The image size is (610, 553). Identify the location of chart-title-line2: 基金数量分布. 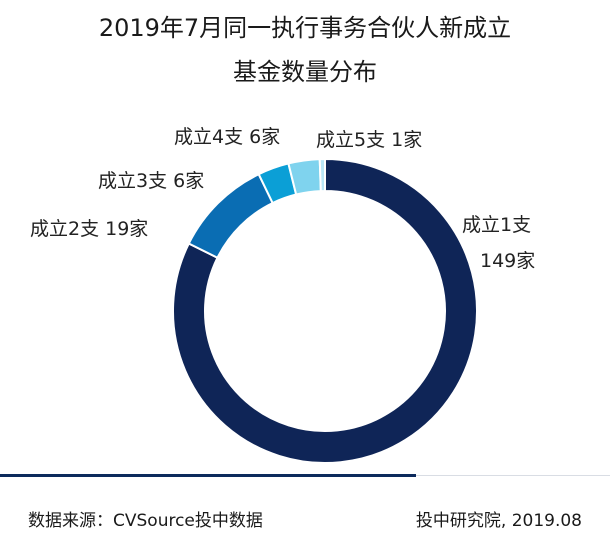
(305, 72).